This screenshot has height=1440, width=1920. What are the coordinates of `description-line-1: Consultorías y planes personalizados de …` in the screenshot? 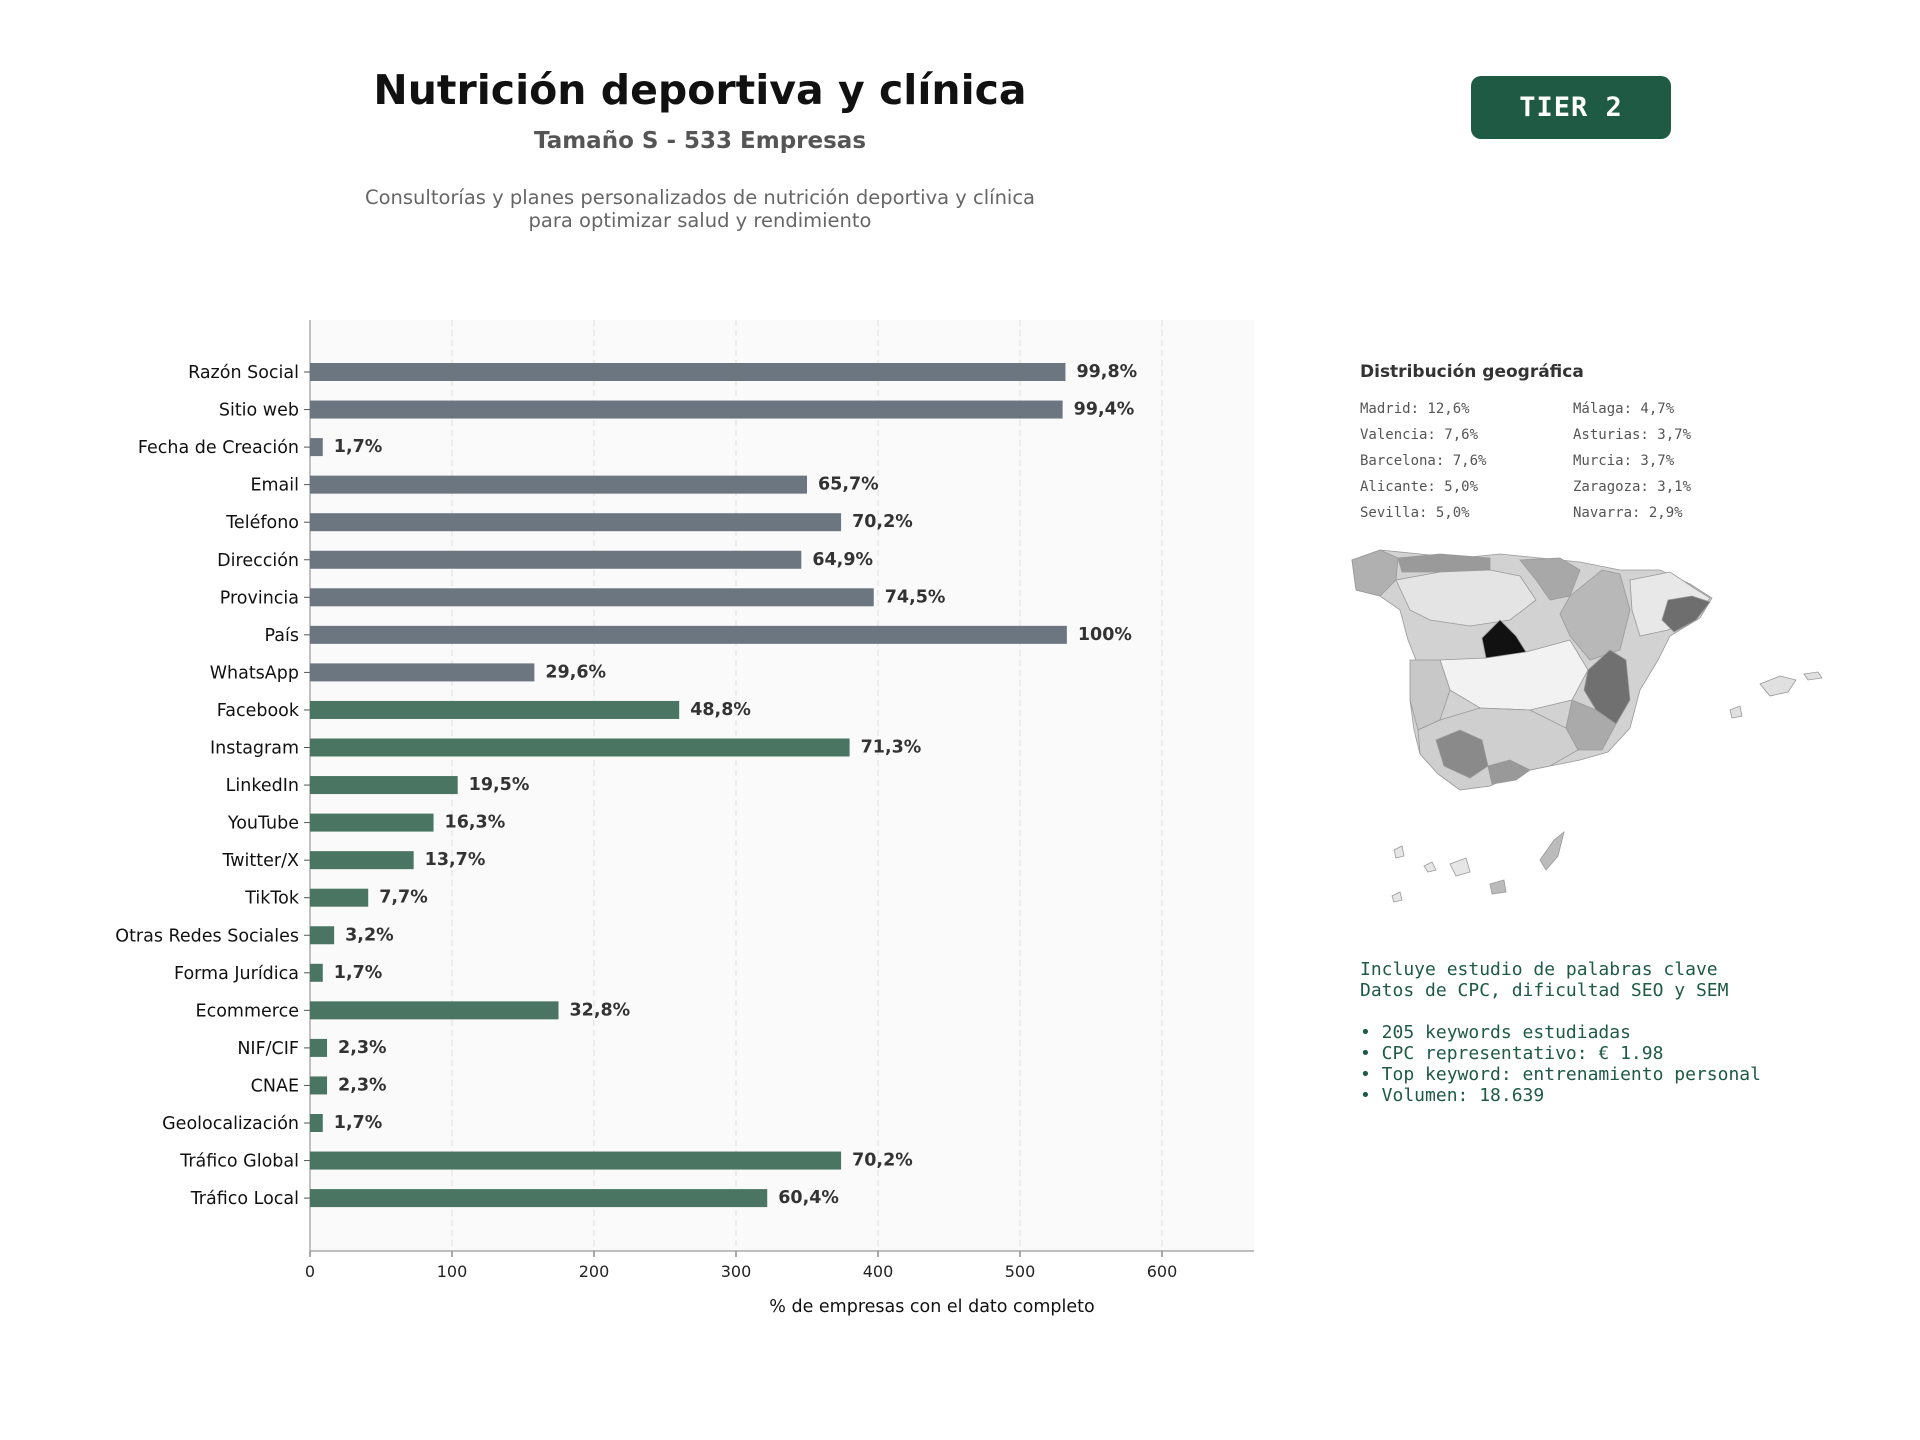 It's located at (700, 197).